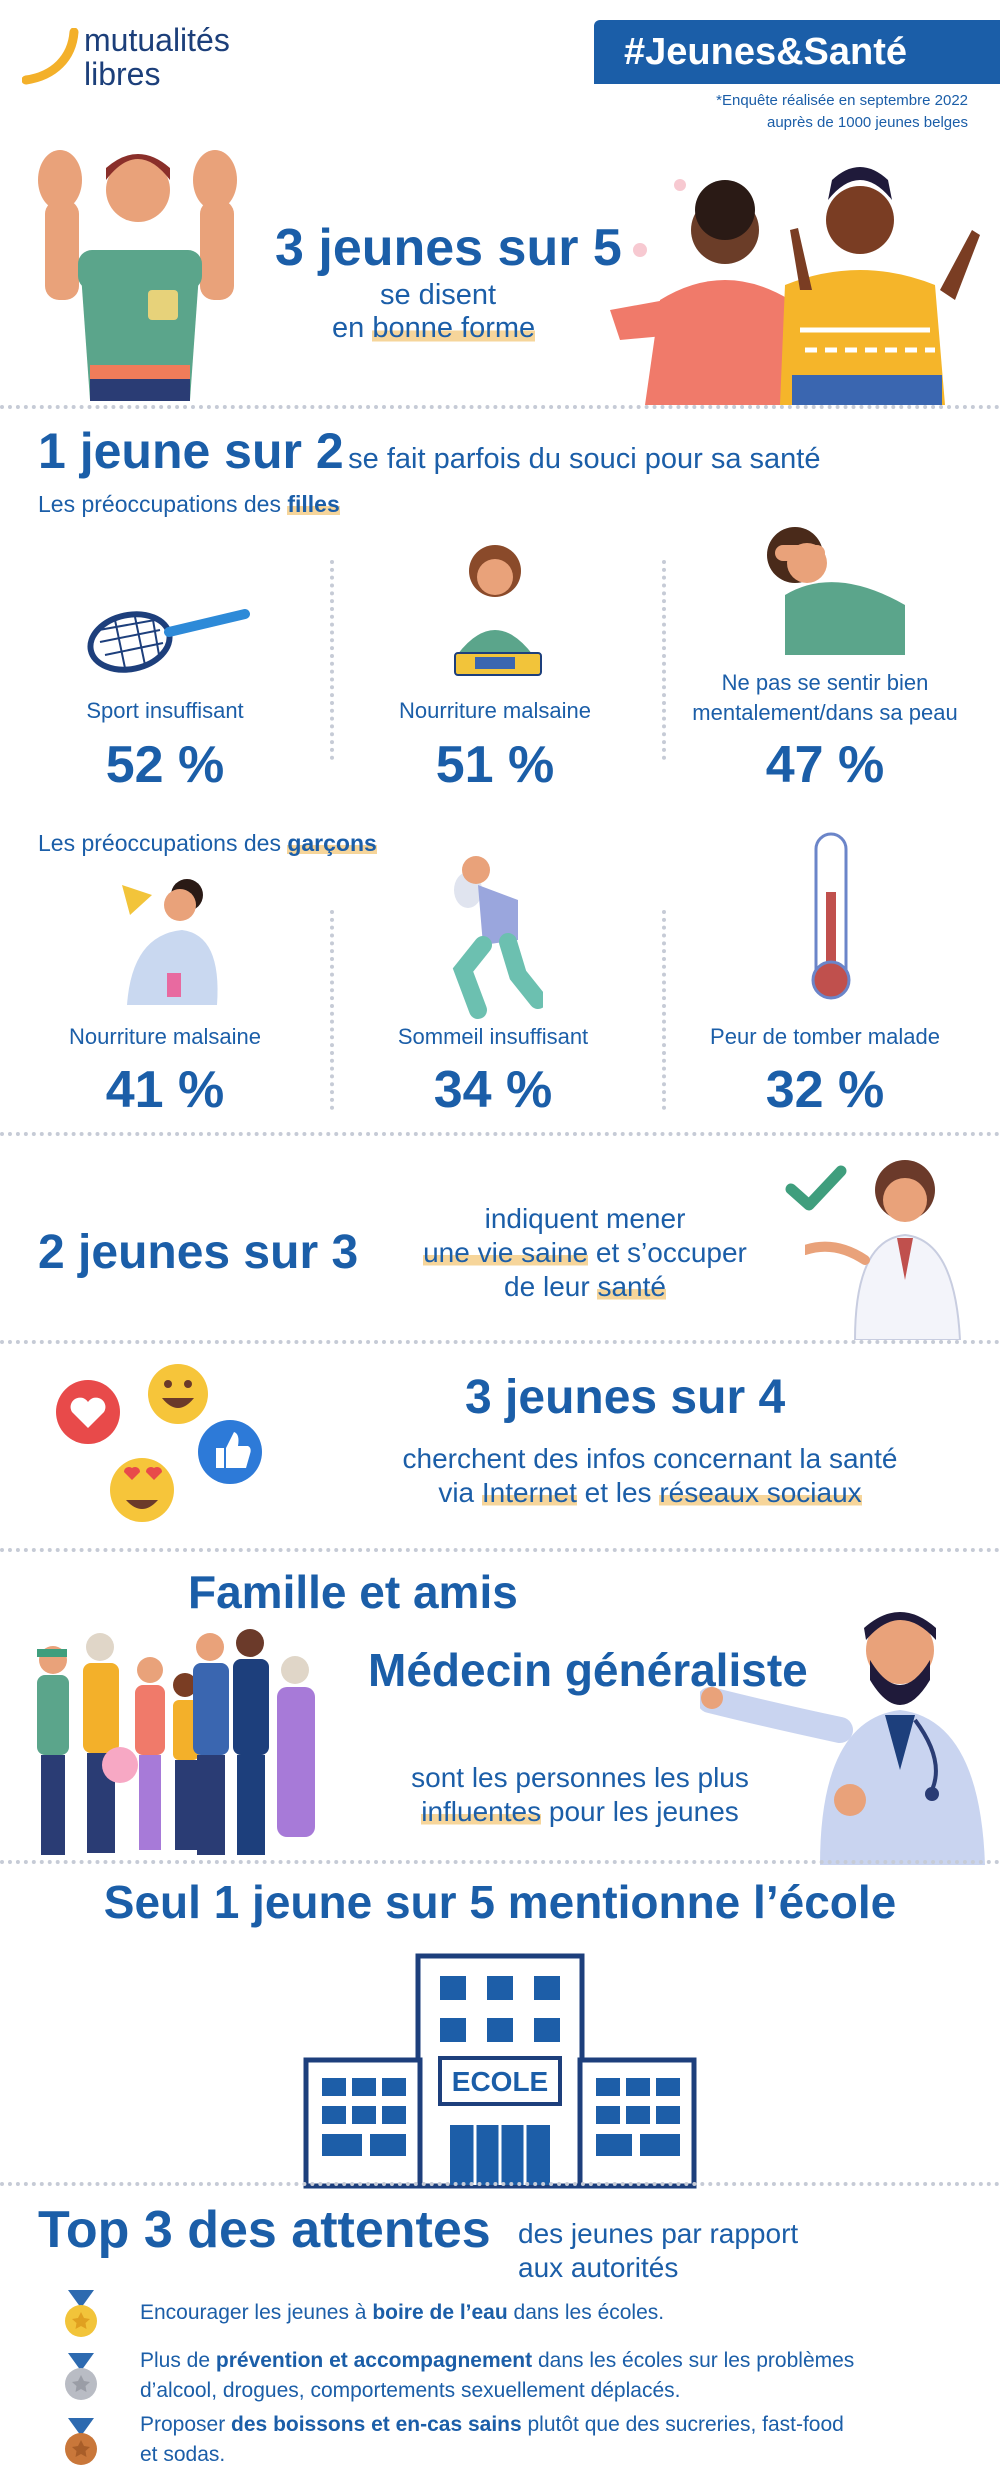  Describe the element at coordinates (498, 610) in the screenshot. I see `girl-eating-illustration` at that location.